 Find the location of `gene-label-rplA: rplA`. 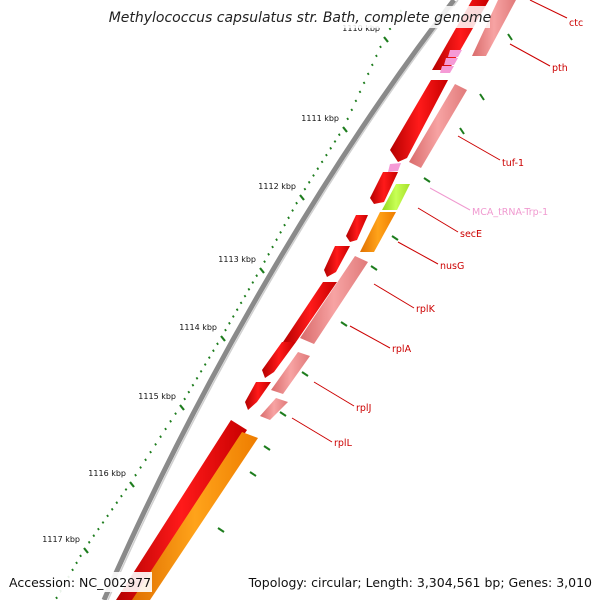

gene-label-rplA: rplA is located at coordinates (402, 349).